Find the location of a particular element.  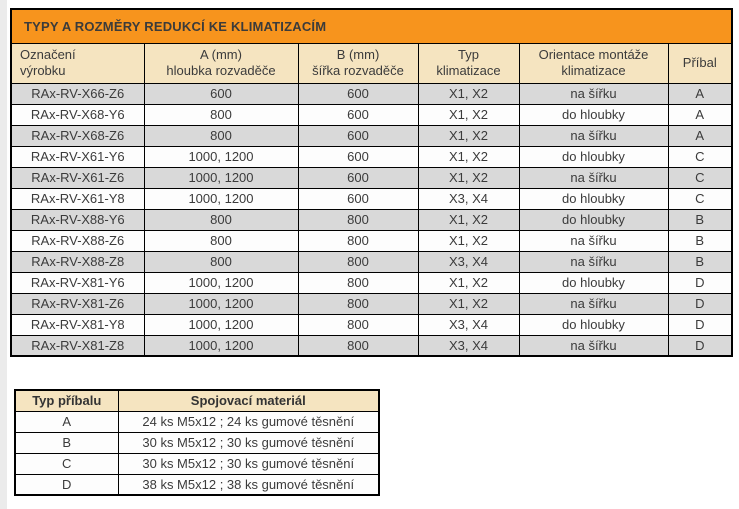

table-row: RAx-RV-X68-Y6 800 600 X1, X2 do hloubky A is located at coordinates (371, 114).